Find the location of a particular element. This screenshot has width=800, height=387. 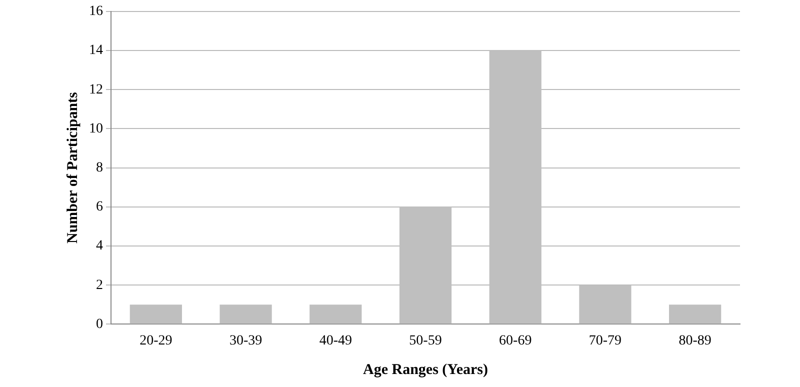

x-axis-title: Age Ranges (Years) is located at coordinates (425, 370).